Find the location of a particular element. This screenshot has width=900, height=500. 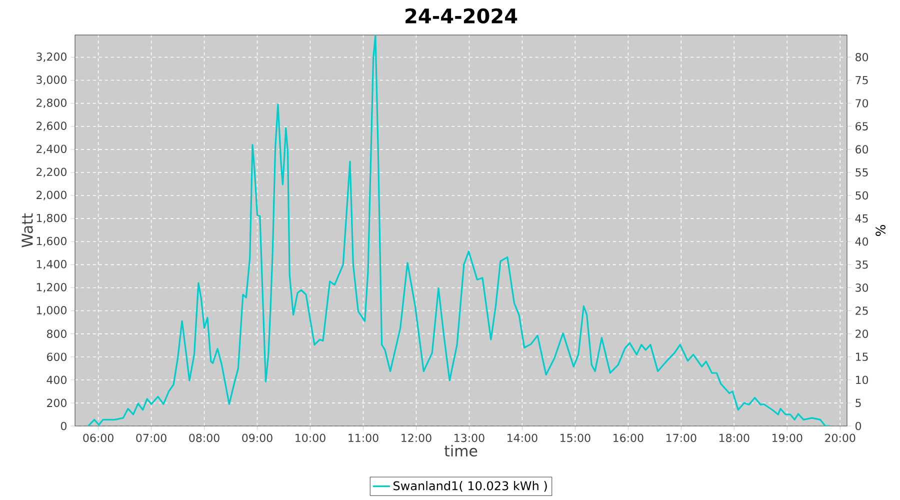

y-tick-label: 0 is located at coordinates (63, 426).